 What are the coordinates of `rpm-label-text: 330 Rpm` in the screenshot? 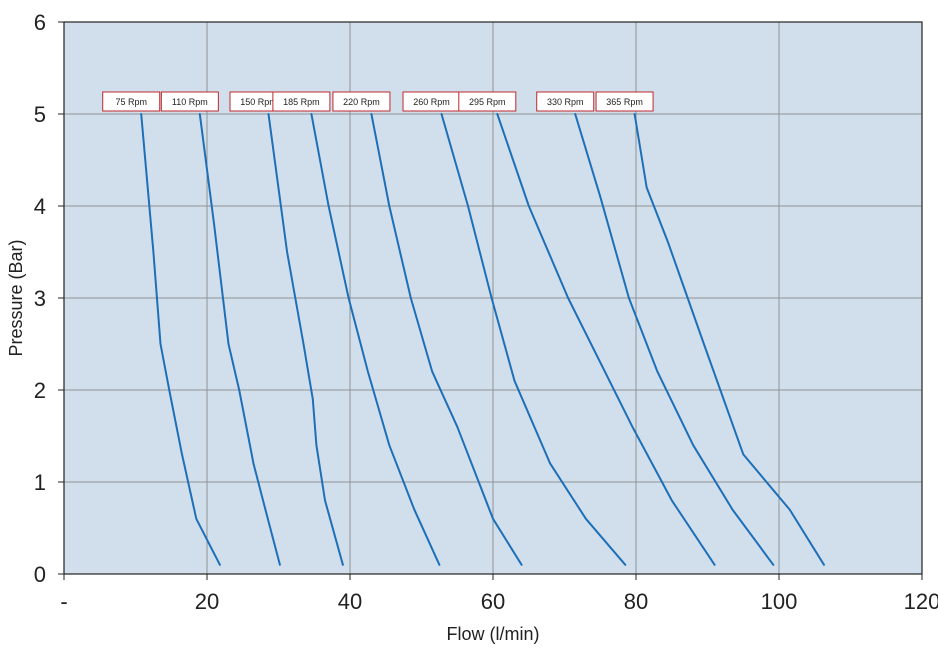 It's located at (565, 102).